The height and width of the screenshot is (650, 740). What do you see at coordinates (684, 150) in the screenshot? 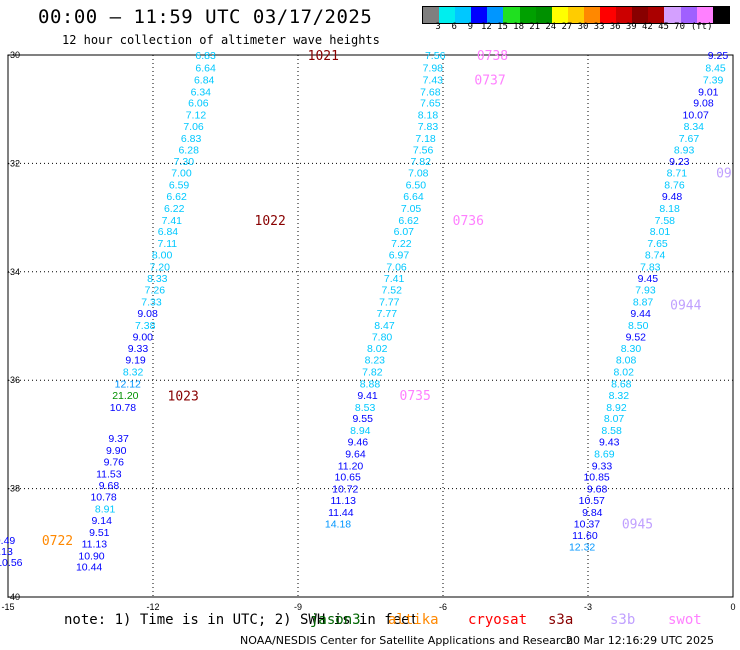
I see `wave-height-value: 8.93` at bounding box center [684, 150].